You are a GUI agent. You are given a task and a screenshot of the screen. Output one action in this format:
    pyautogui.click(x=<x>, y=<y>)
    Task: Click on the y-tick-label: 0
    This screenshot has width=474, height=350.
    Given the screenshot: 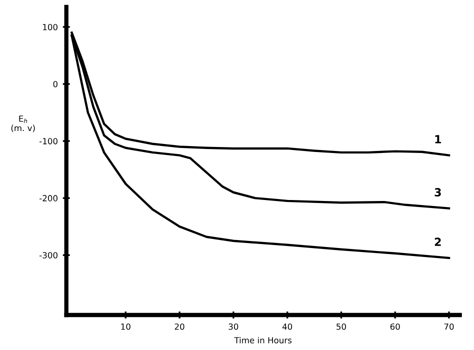 What is the action you would take?
    pyautogui.click(x=55, y=84)
    